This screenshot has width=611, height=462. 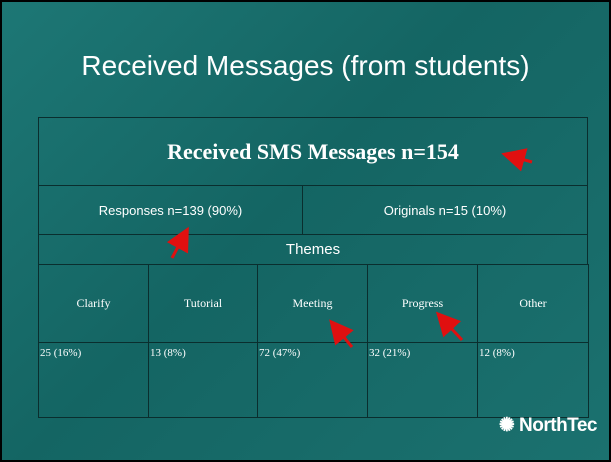 What do you see at coordinates (305, 65) in the screenshot?
I see `slide-title: Received Messages (from students)` at bounding box center [305, 65].